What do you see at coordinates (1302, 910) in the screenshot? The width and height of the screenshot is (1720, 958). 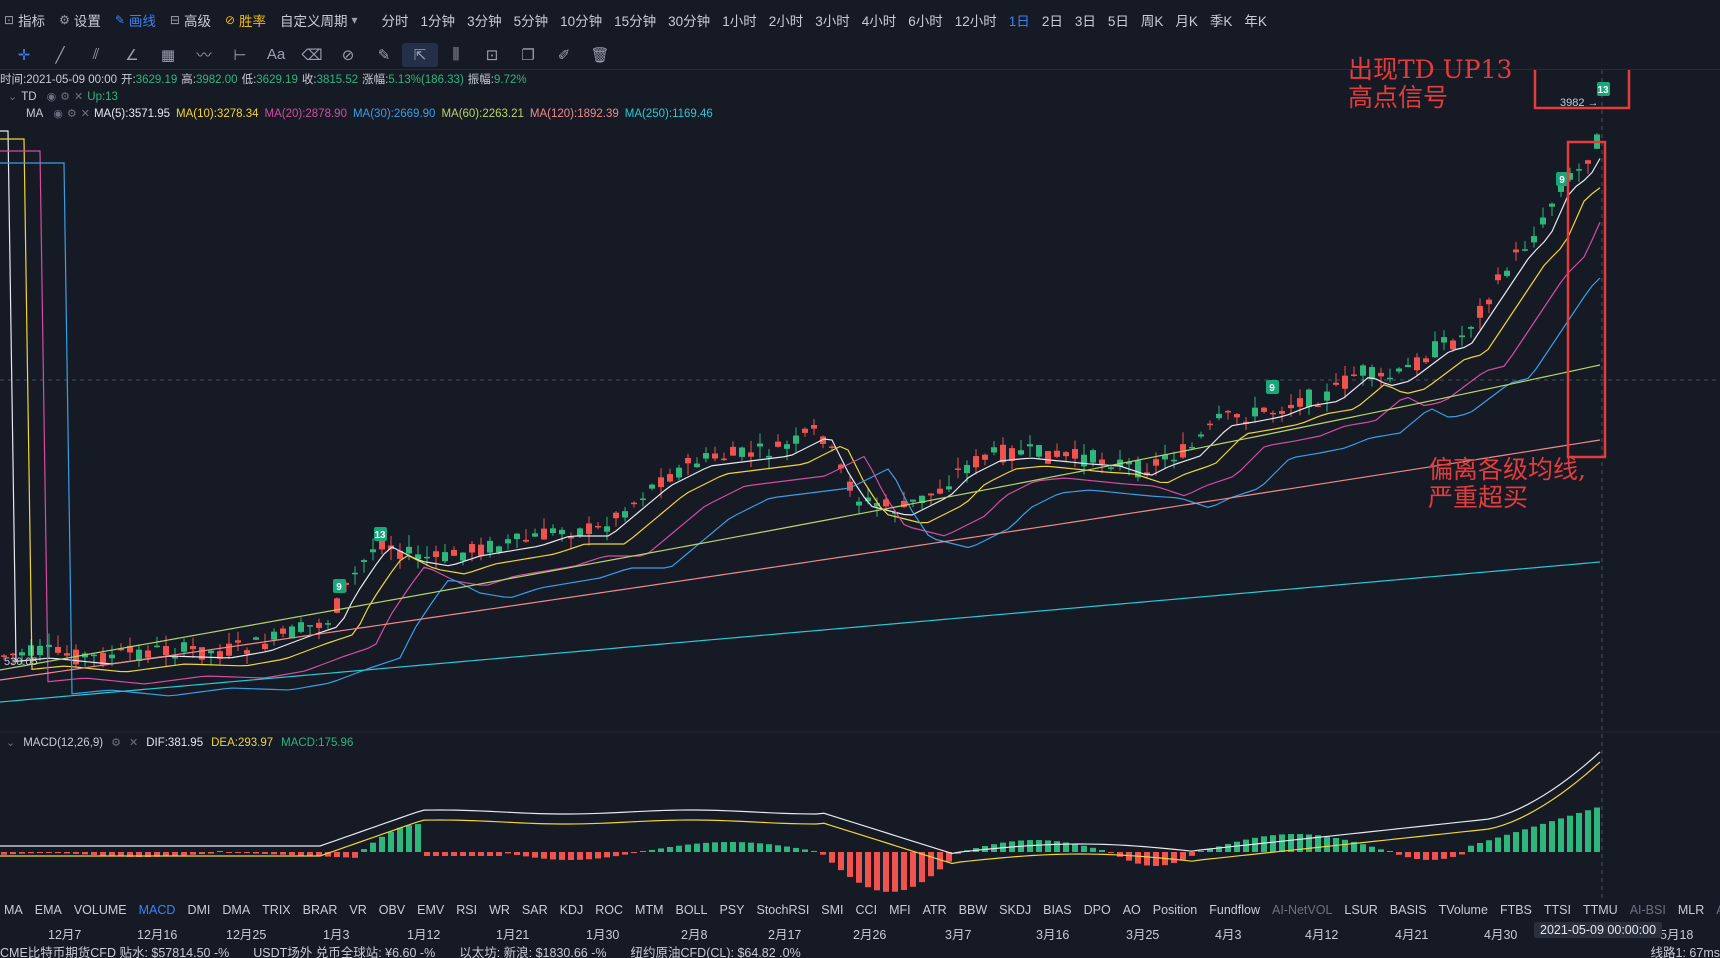 I see `indicator-tab: AI-NetVOL` at bounding box center [1302, 910].